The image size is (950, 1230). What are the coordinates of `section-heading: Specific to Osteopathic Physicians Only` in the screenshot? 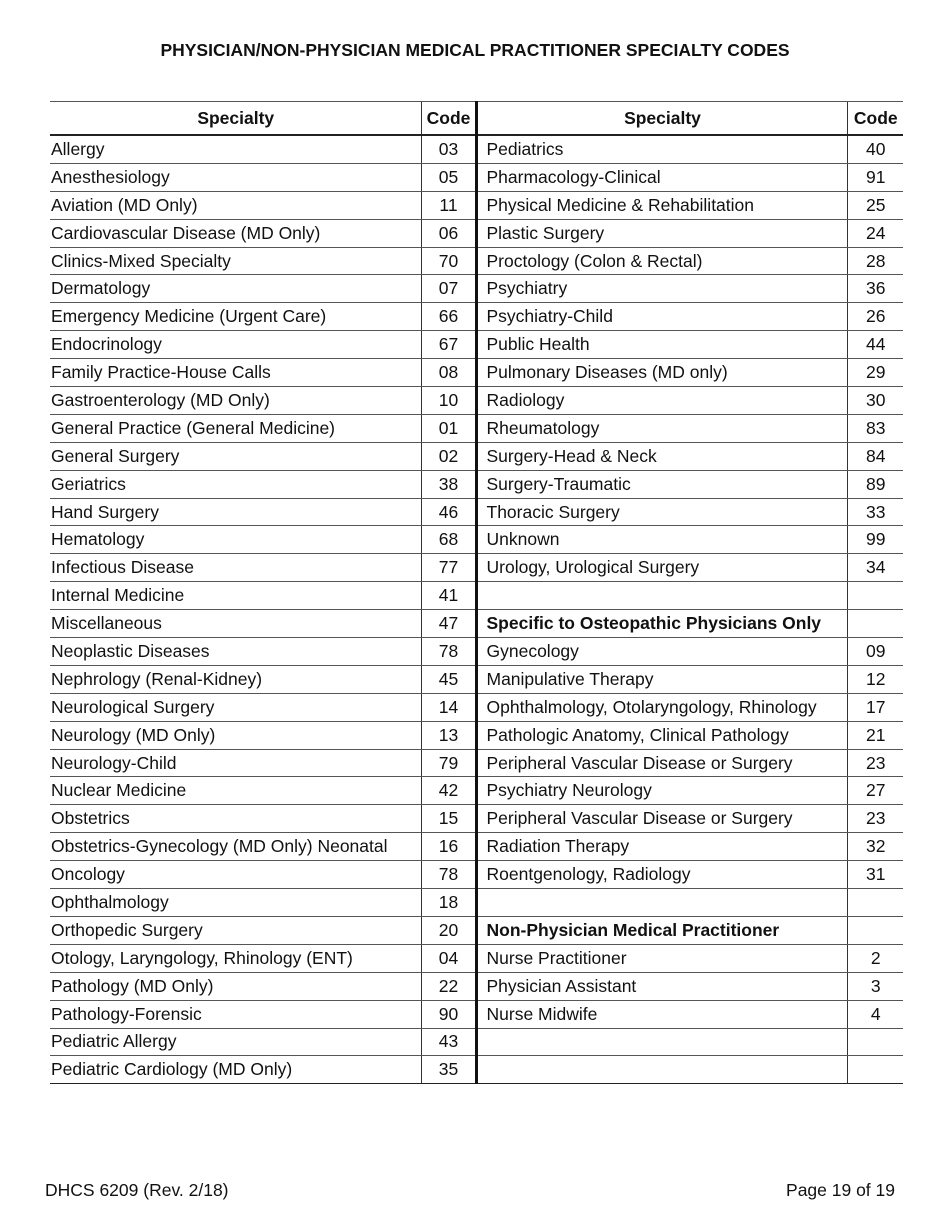 It's located at (660, 624).